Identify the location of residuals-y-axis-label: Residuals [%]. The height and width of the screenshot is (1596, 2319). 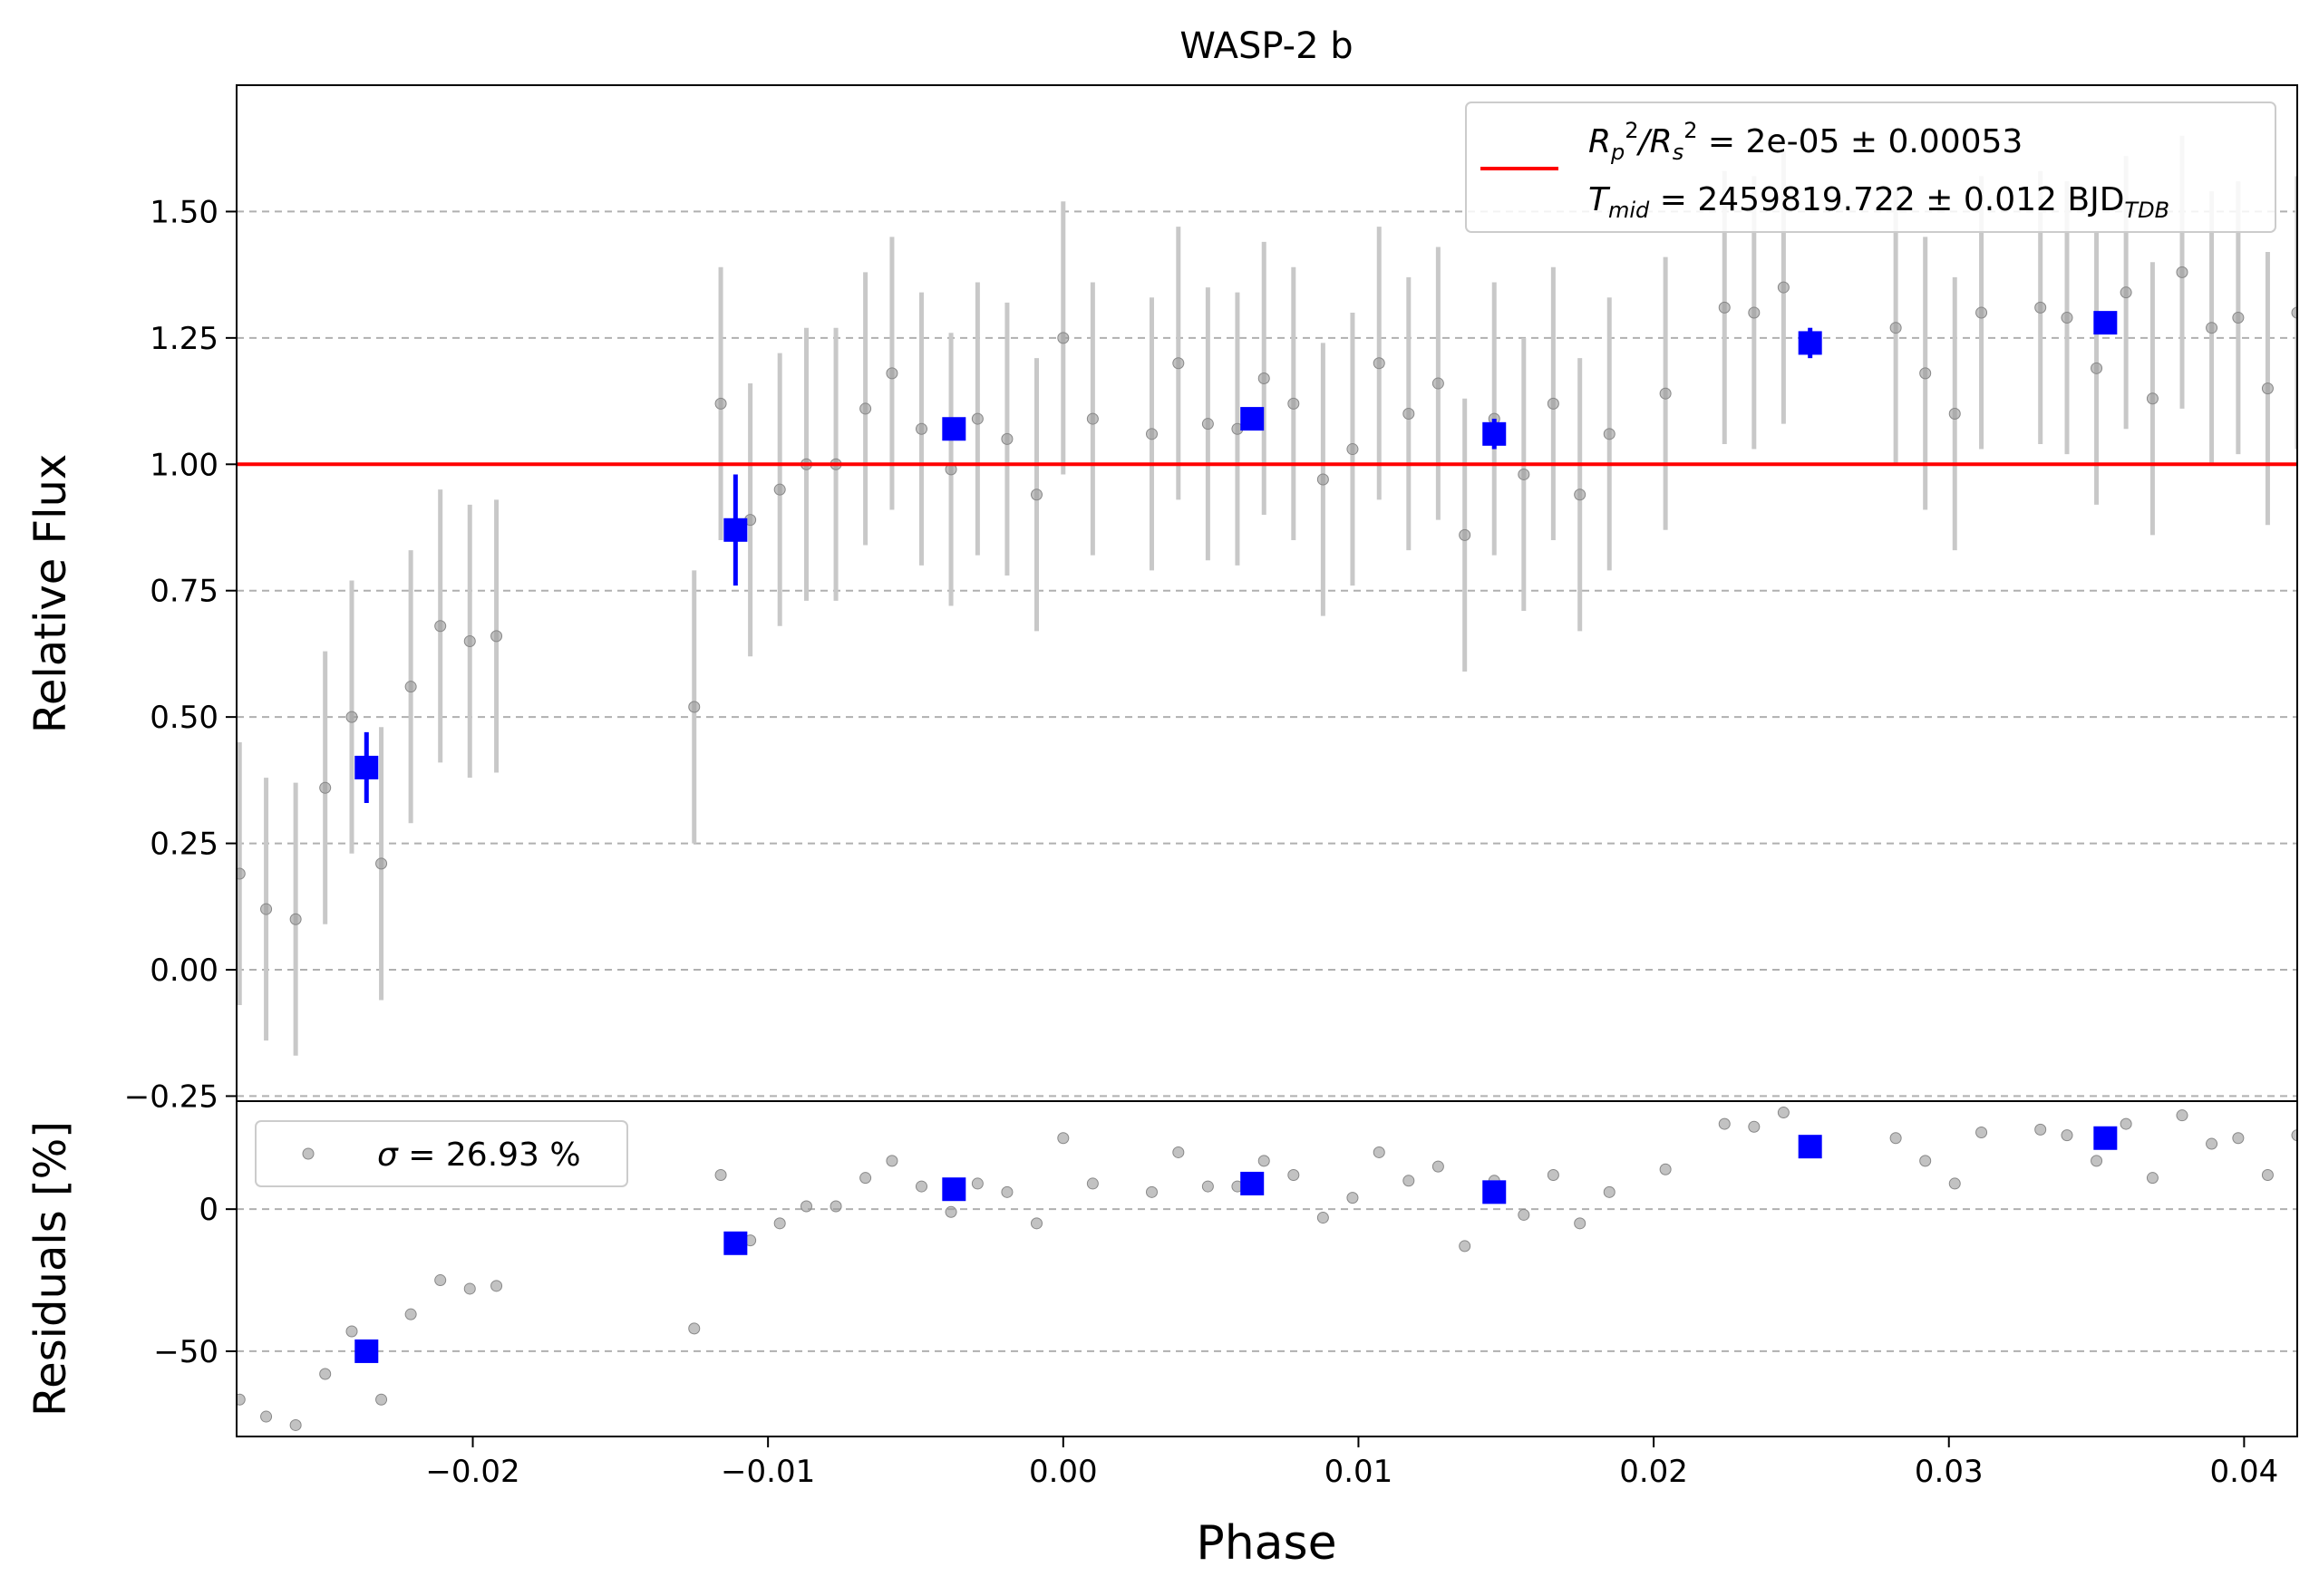
(50, 1269).